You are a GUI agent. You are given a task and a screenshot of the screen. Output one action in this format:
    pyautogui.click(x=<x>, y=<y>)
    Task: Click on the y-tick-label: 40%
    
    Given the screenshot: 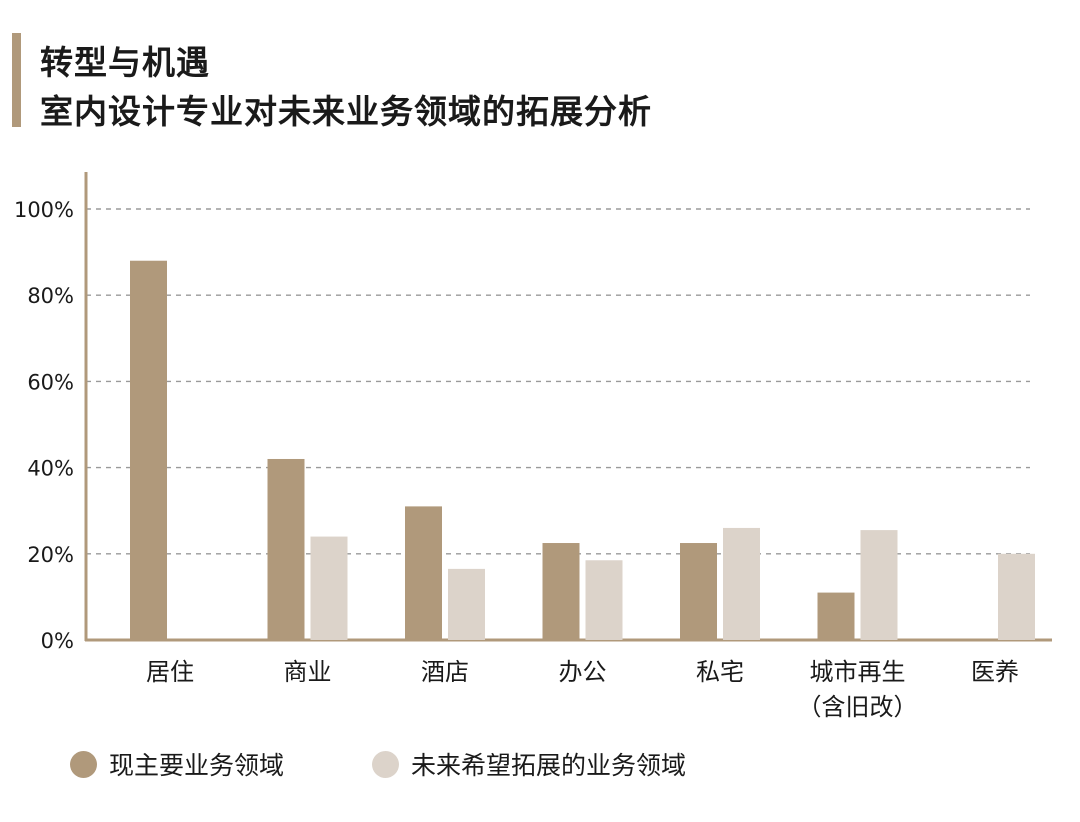 What is the action you would take?
    pyautogui.click(x=50, y=469)
    